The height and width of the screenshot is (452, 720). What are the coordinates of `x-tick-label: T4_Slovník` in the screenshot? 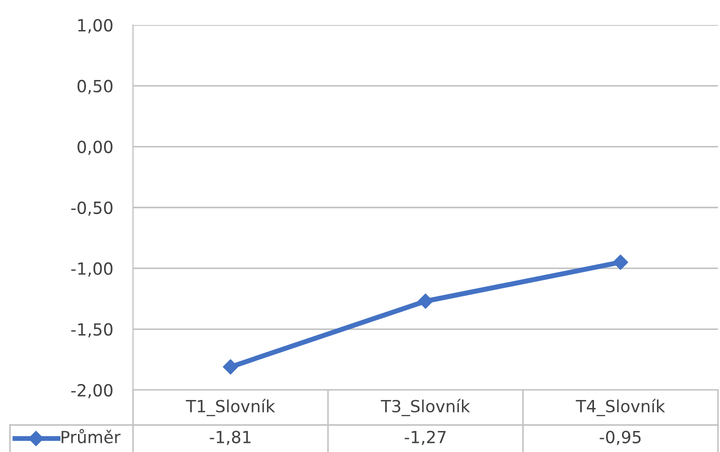 It's located at (621, 407).